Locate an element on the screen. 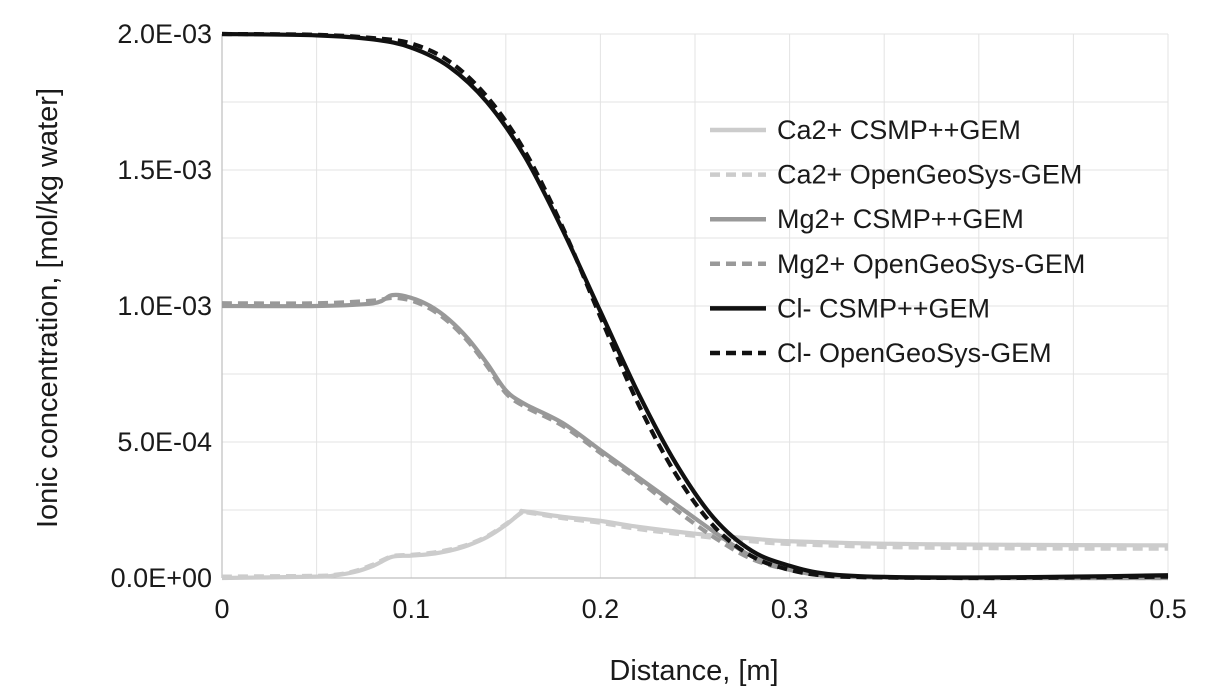 This screenshot has width=1206, height=695. x-tick-label: 0.4 is located at coordinates (979, 609).